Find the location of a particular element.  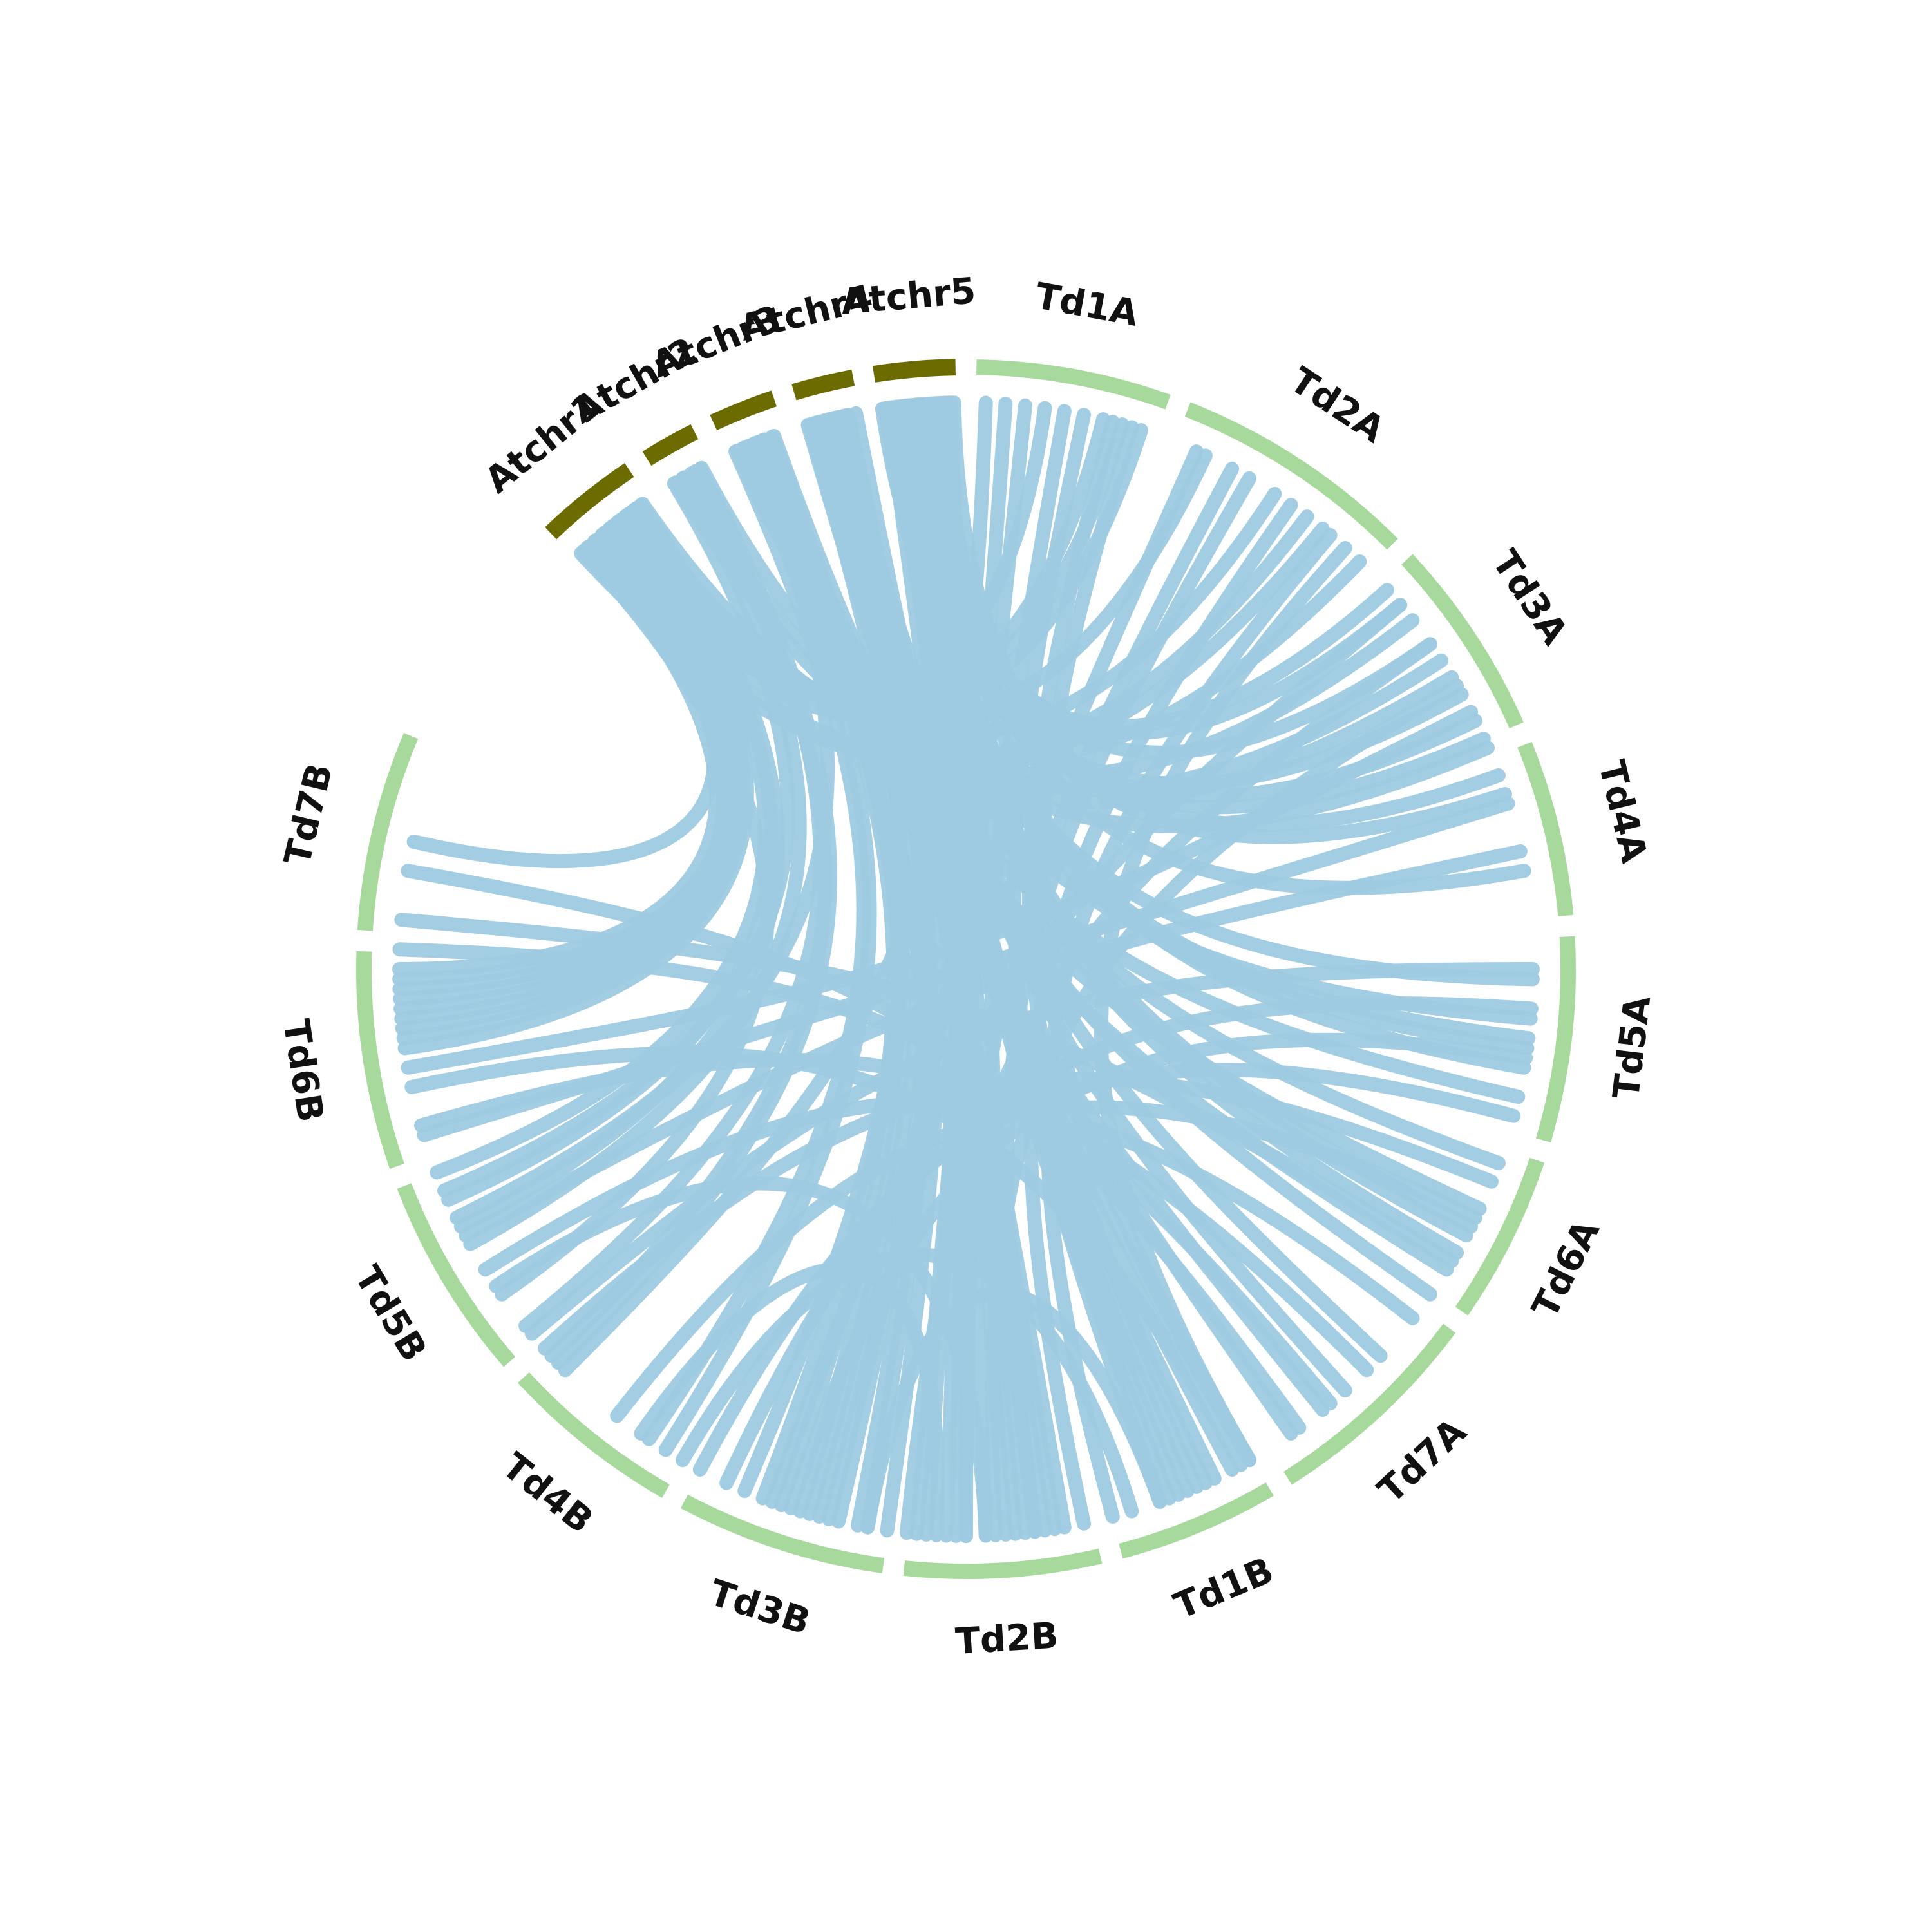

label-td6a: Td6A is located at coordinates (1566, 1269).